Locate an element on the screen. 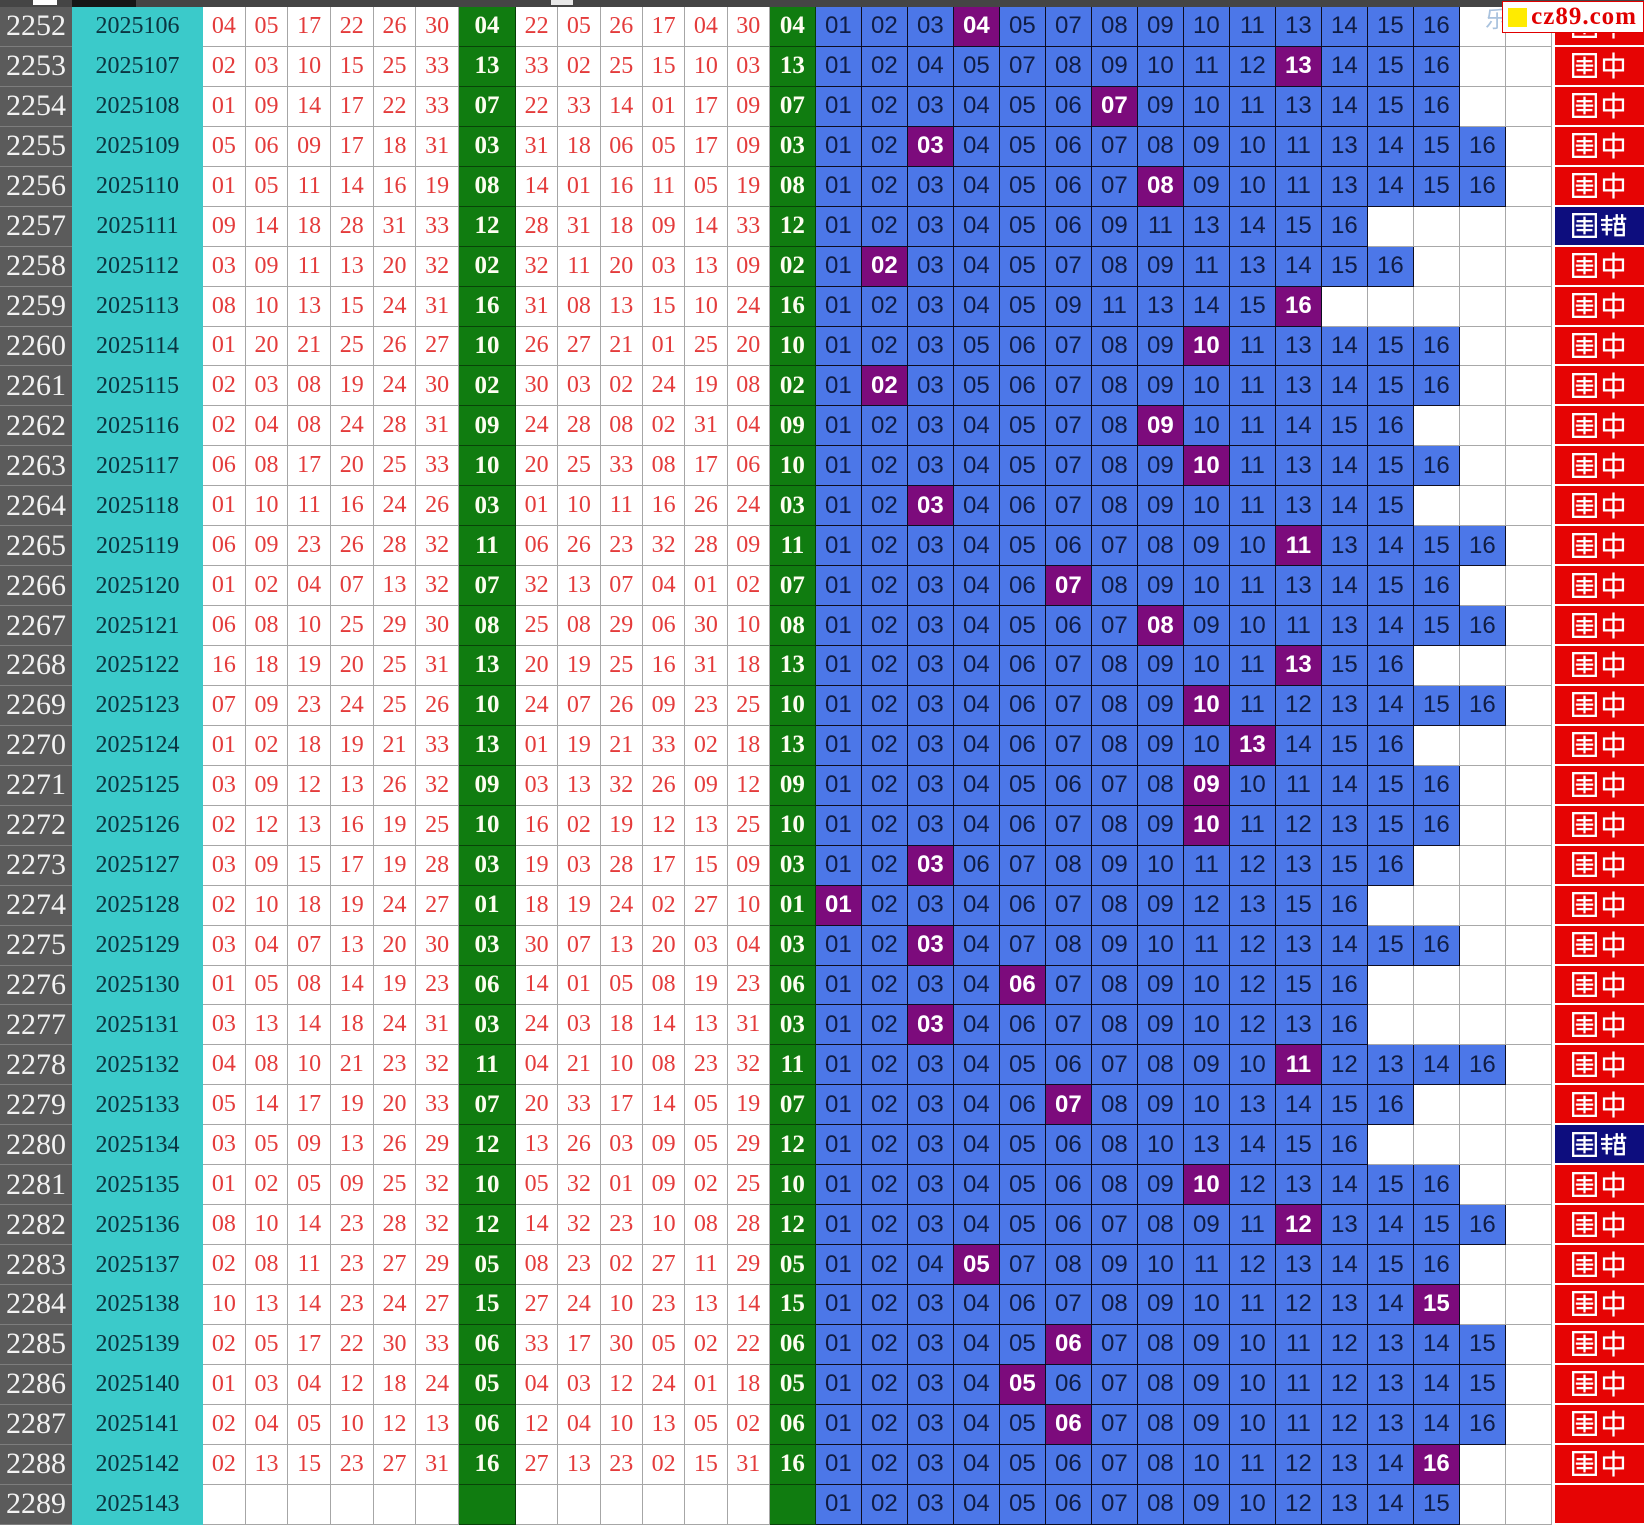 The height and width of the screenshot is (1525, 1644). red-ball-sorted: 17 is located at coordinates (352, 865).